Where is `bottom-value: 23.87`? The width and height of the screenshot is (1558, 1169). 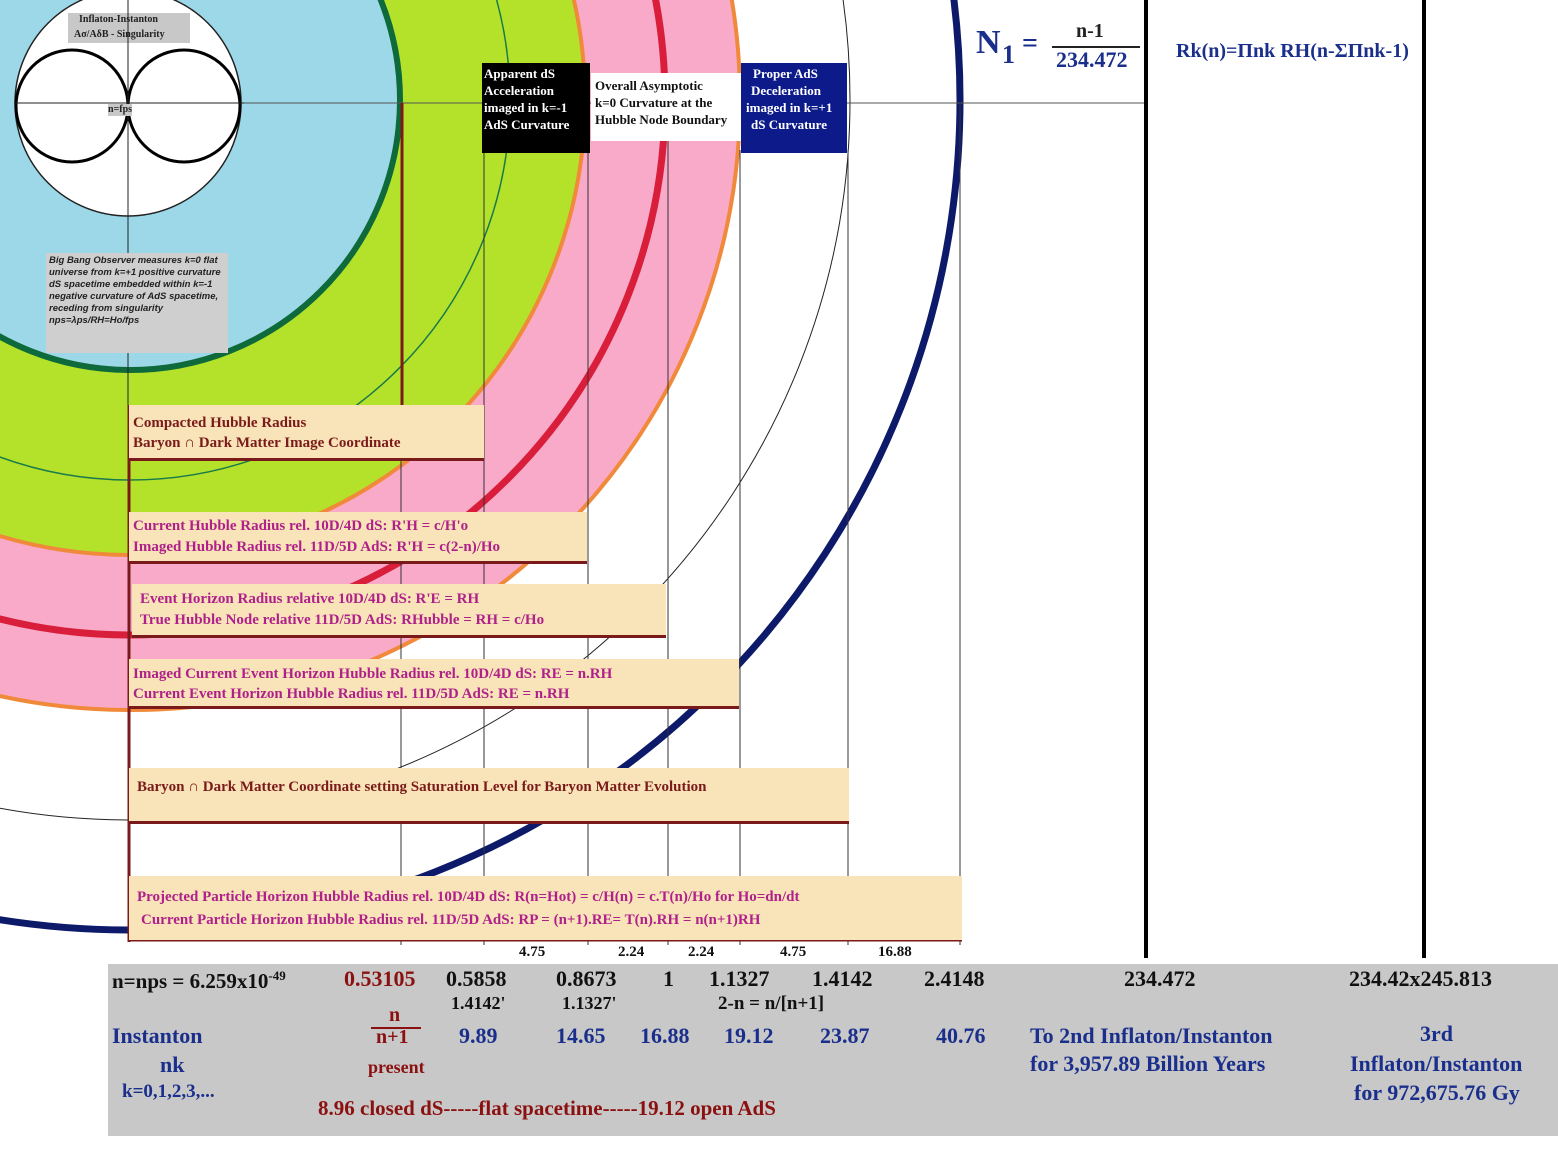 bottom-value: 23.87 is located at coordinates (845, 1035).